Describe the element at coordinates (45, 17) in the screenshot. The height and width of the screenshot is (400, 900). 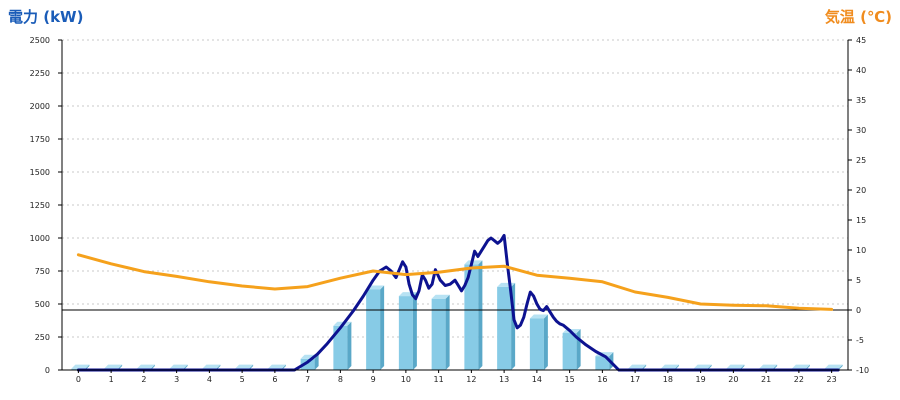
I see `left-axis-title: 電力 (kW)` at that location.